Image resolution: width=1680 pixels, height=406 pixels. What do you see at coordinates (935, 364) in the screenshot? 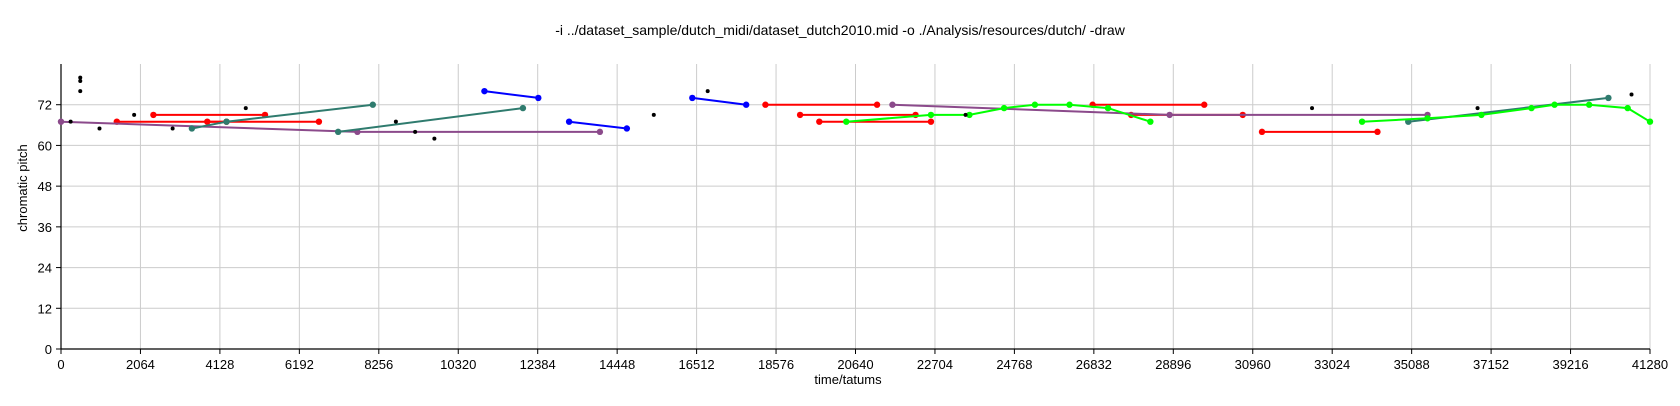
I see `x-tick-label: 22704` at bounding box center [935, 364].